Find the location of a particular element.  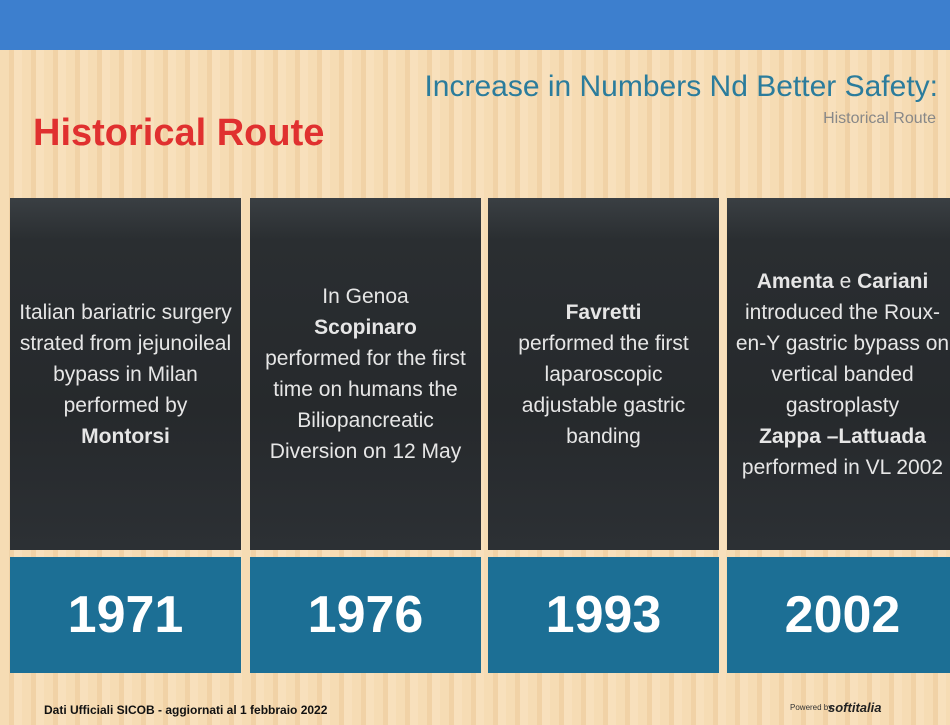

description-line: In Genoa is located at coordinates (365, 296).